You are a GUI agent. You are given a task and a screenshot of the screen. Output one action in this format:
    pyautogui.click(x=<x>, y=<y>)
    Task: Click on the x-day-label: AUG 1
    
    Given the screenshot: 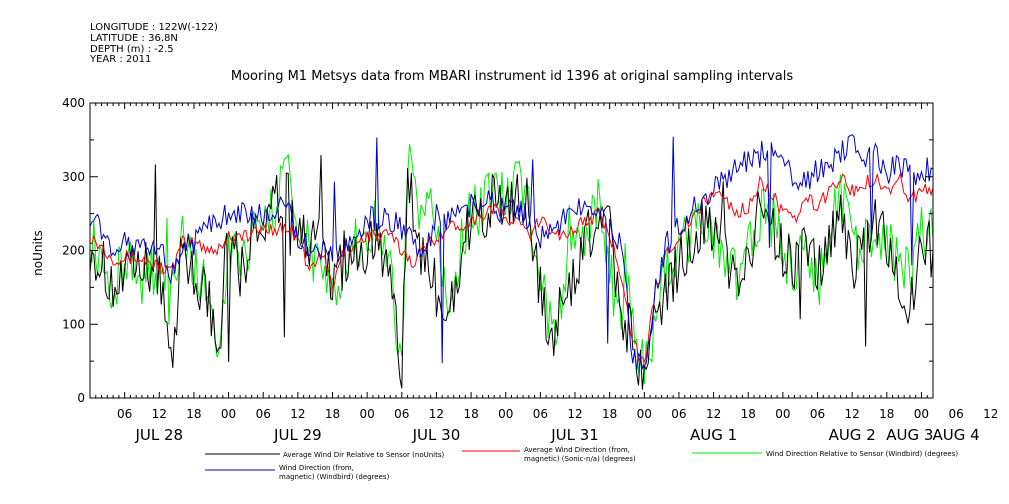 What is the action you would take?
    pyautogui.click(x=713, y=435)
    